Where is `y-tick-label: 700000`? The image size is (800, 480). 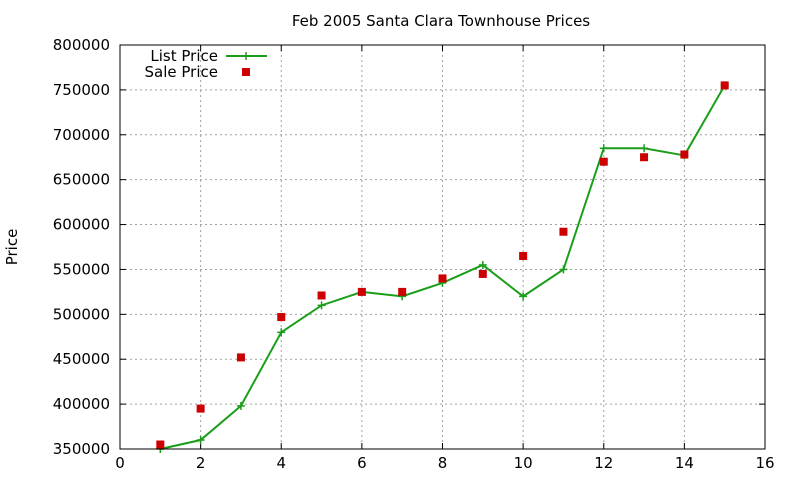 y-tick-label: 700000 is located at coordinates (81, 135).